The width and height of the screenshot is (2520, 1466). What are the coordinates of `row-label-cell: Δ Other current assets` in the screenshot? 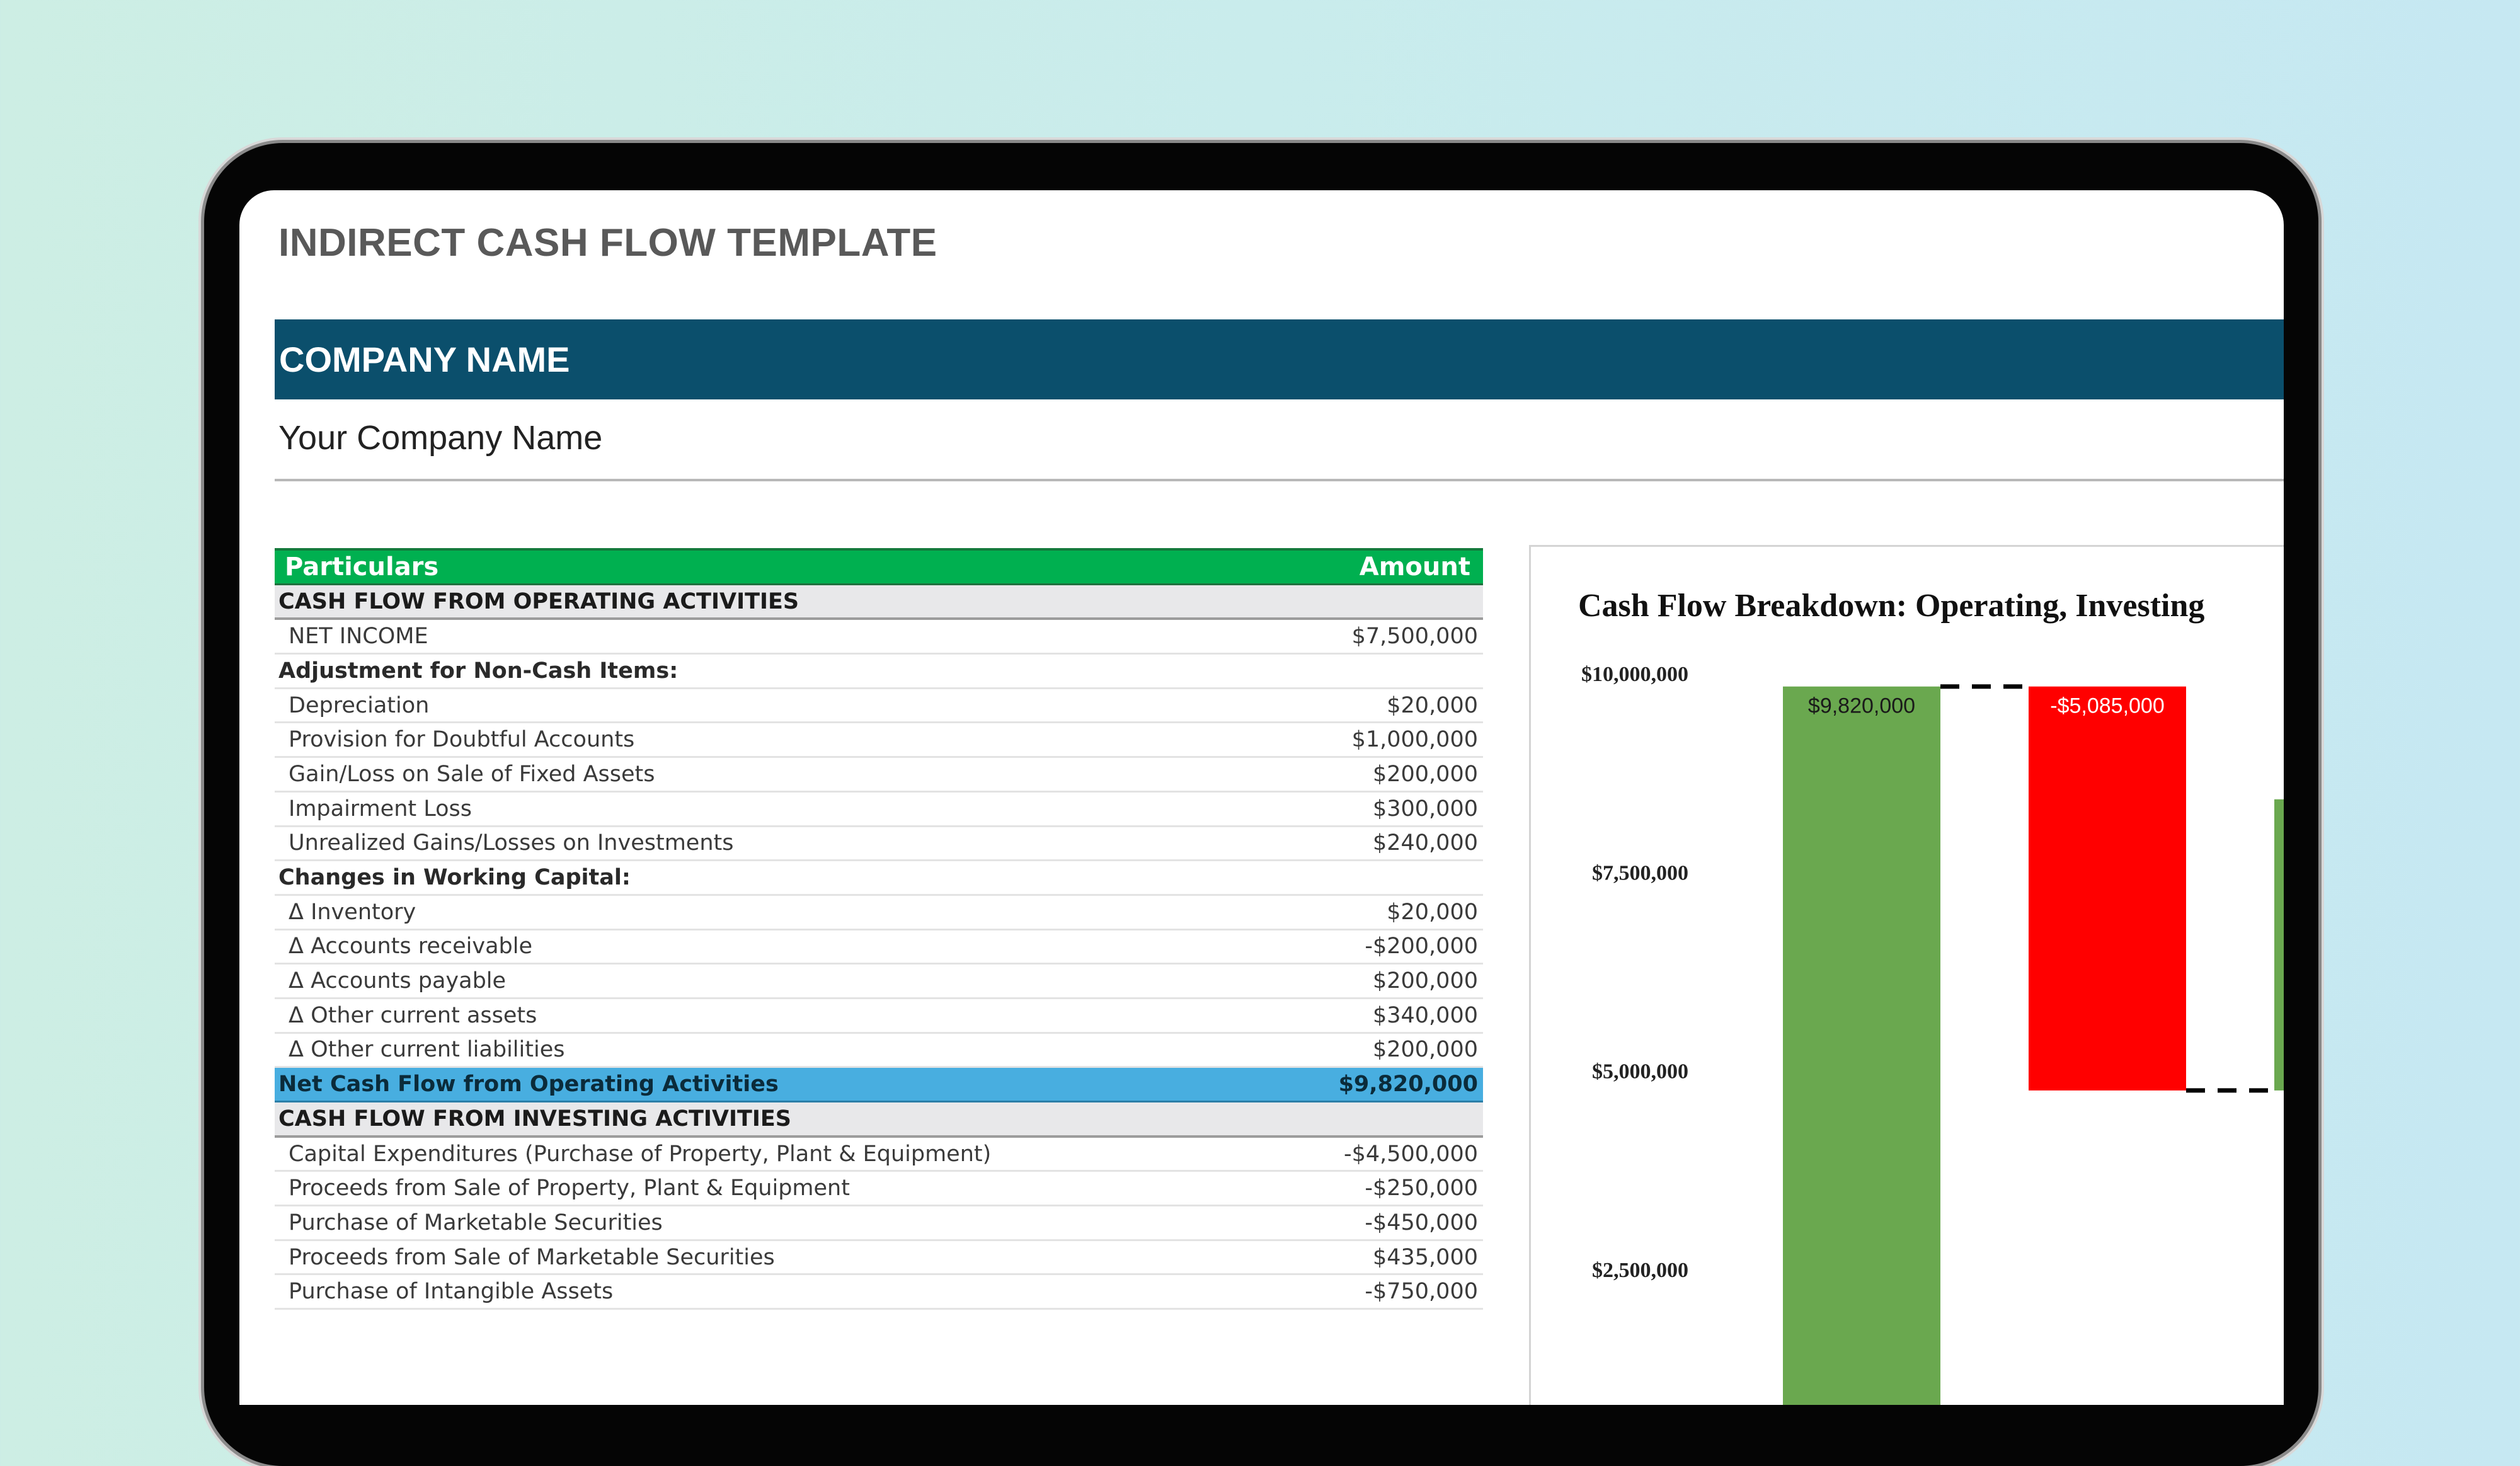 It's located at (763, 1016).